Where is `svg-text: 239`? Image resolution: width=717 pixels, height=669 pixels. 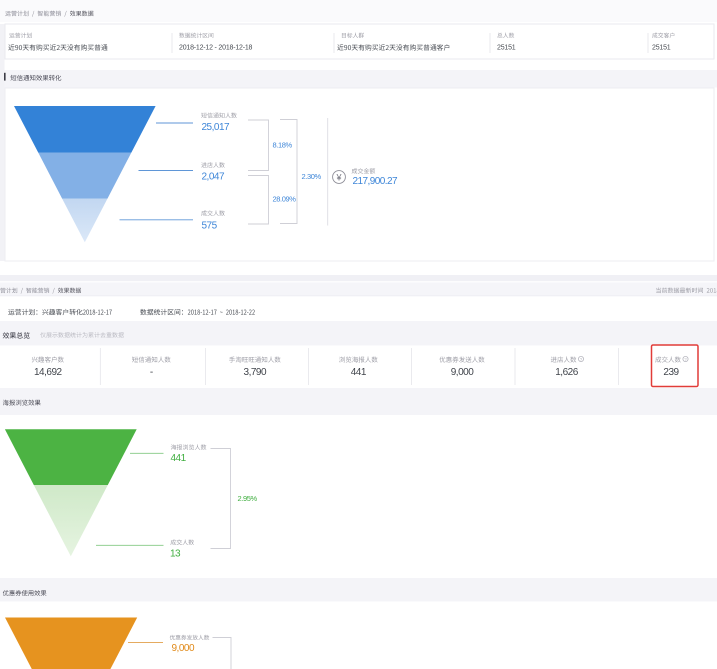 svg-text: 239 is located at coordinates (671, 372).